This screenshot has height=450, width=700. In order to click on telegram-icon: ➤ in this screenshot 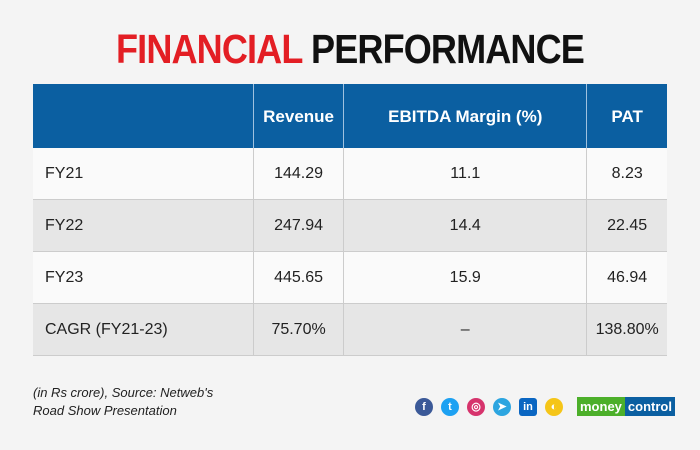, I will do `click(502, 406)`.